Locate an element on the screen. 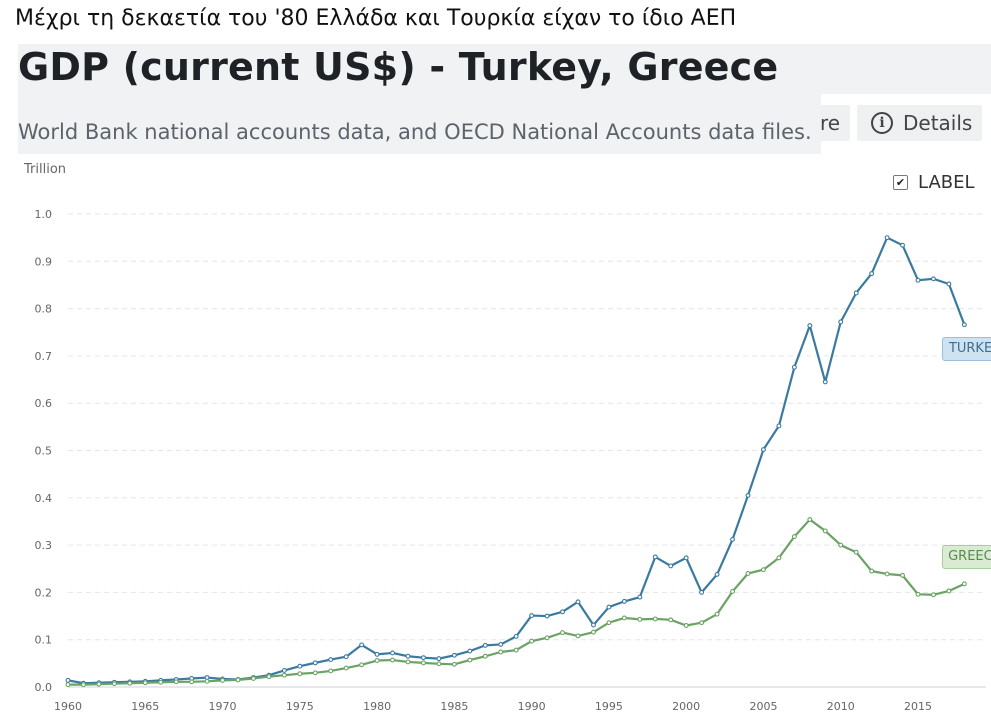  y-tick-label: 0.3 is located at coordinates (44, 545).